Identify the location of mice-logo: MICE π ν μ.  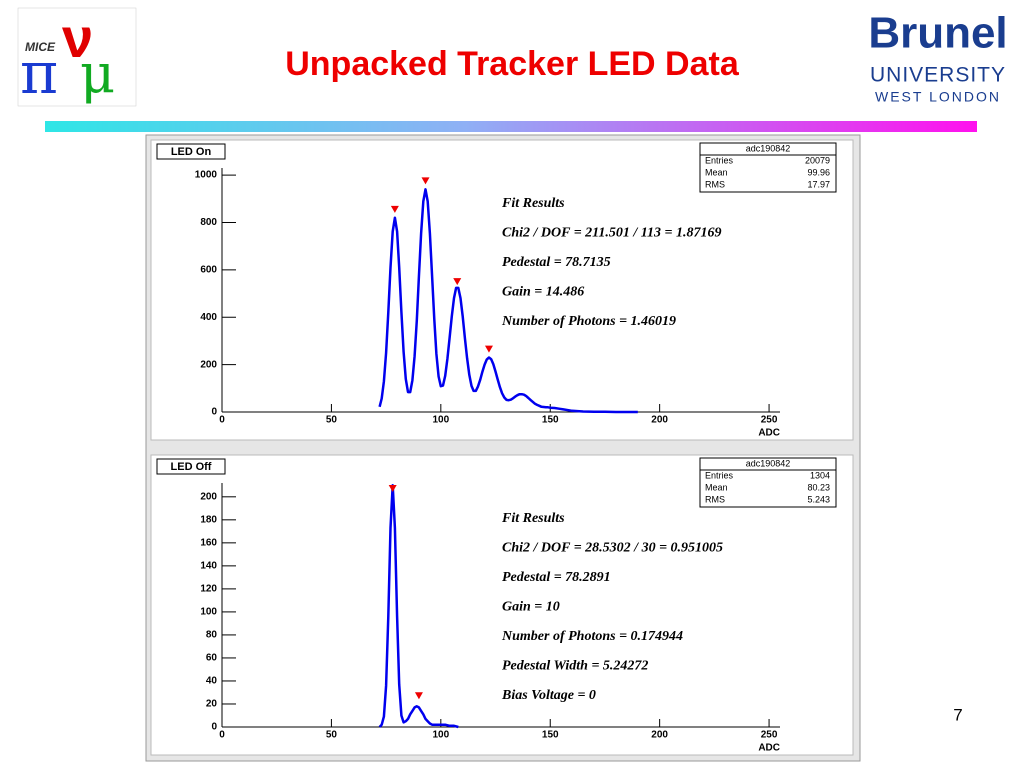
(77, 56).